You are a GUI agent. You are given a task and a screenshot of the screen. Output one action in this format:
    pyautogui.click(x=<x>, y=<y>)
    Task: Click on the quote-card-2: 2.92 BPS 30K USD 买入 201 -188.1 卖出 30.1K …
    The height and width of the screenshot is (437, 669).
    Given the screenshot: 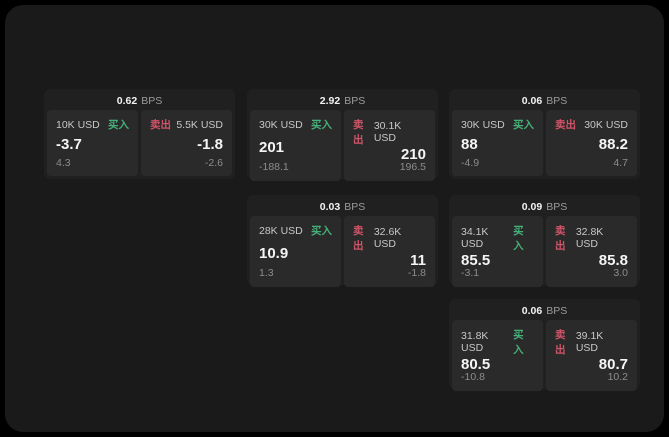 What is the action you would take?
    pyautogui.click(x=342, y=135)
    